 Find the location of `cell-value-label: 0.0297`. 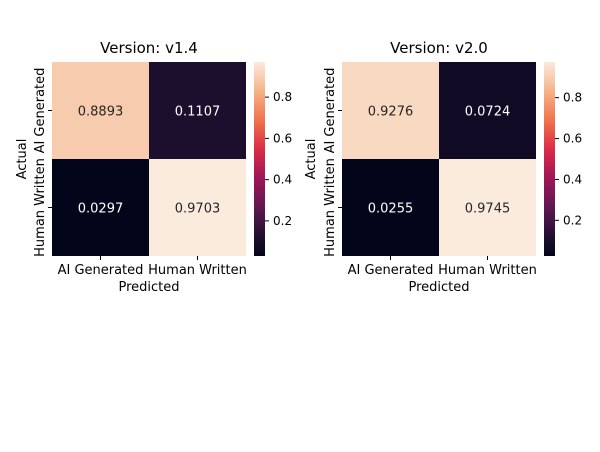

cell-value-label: 0.0297 is located at coordinates (101, 209).